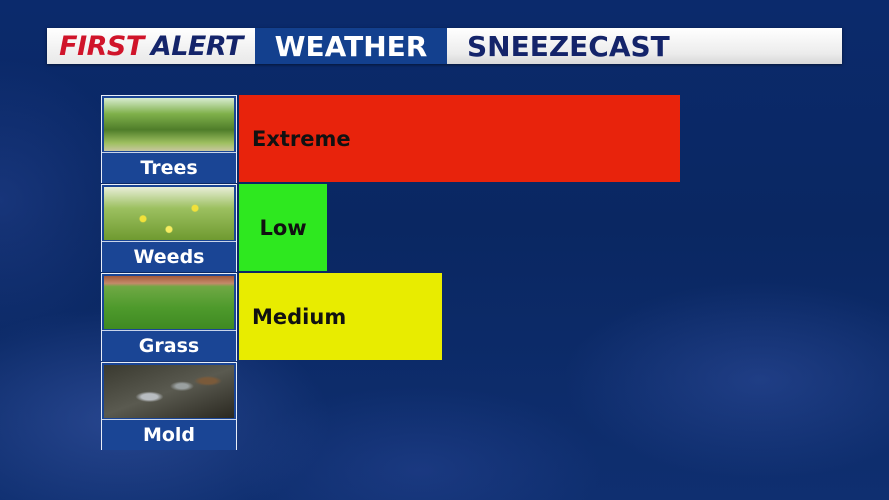 The width and height of the screenshot is (889, 500). Describe the element at coordinates (644, 46) in the screenshot. I see `page-title: SNEEZECAST` at that location.